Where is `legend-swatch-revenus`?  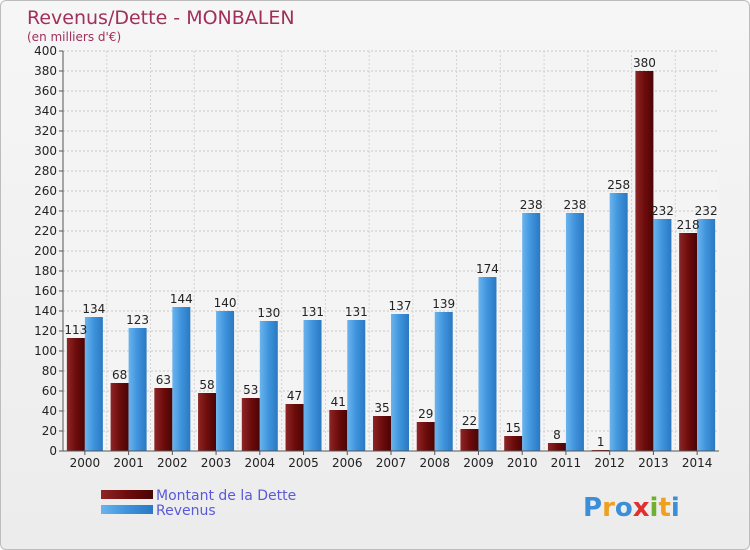 legend-swatch-revenus is located at coordinates (127, 509).